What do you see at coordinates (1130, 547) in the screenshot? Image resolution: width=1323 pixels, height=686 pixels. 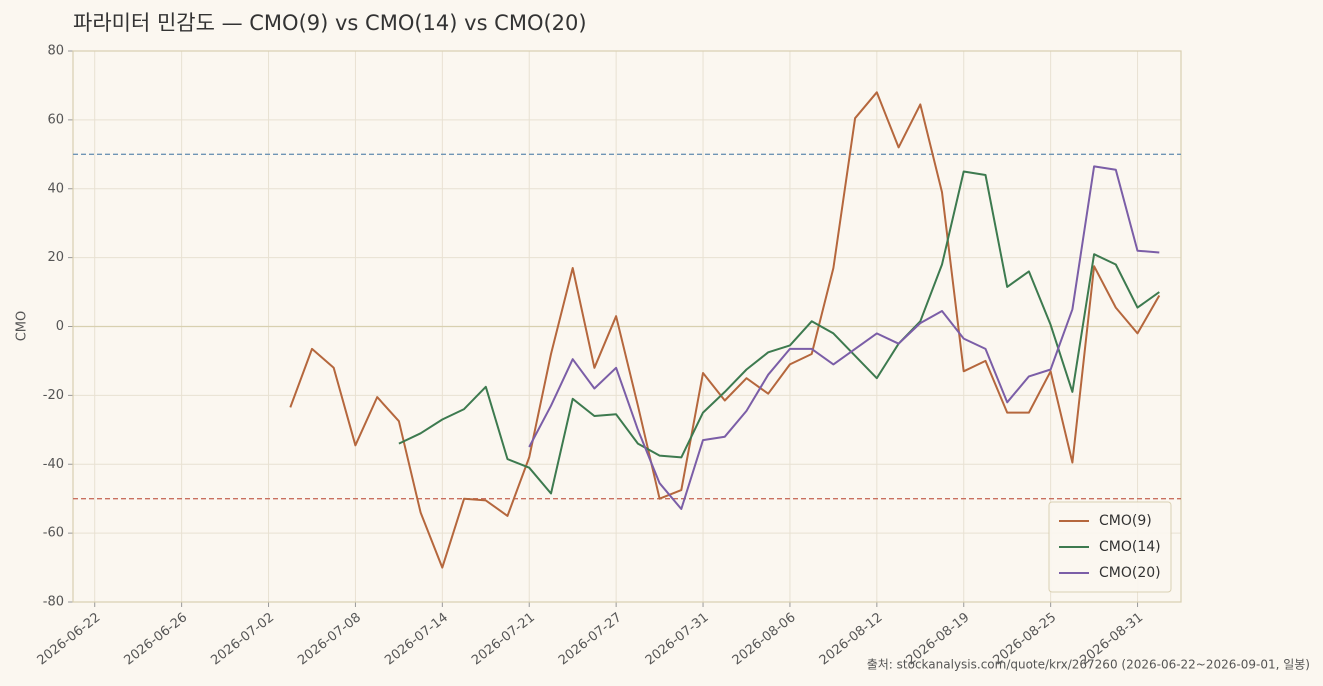 I see `legend-label: CMO(14)` at bounding box center [1130, 547].